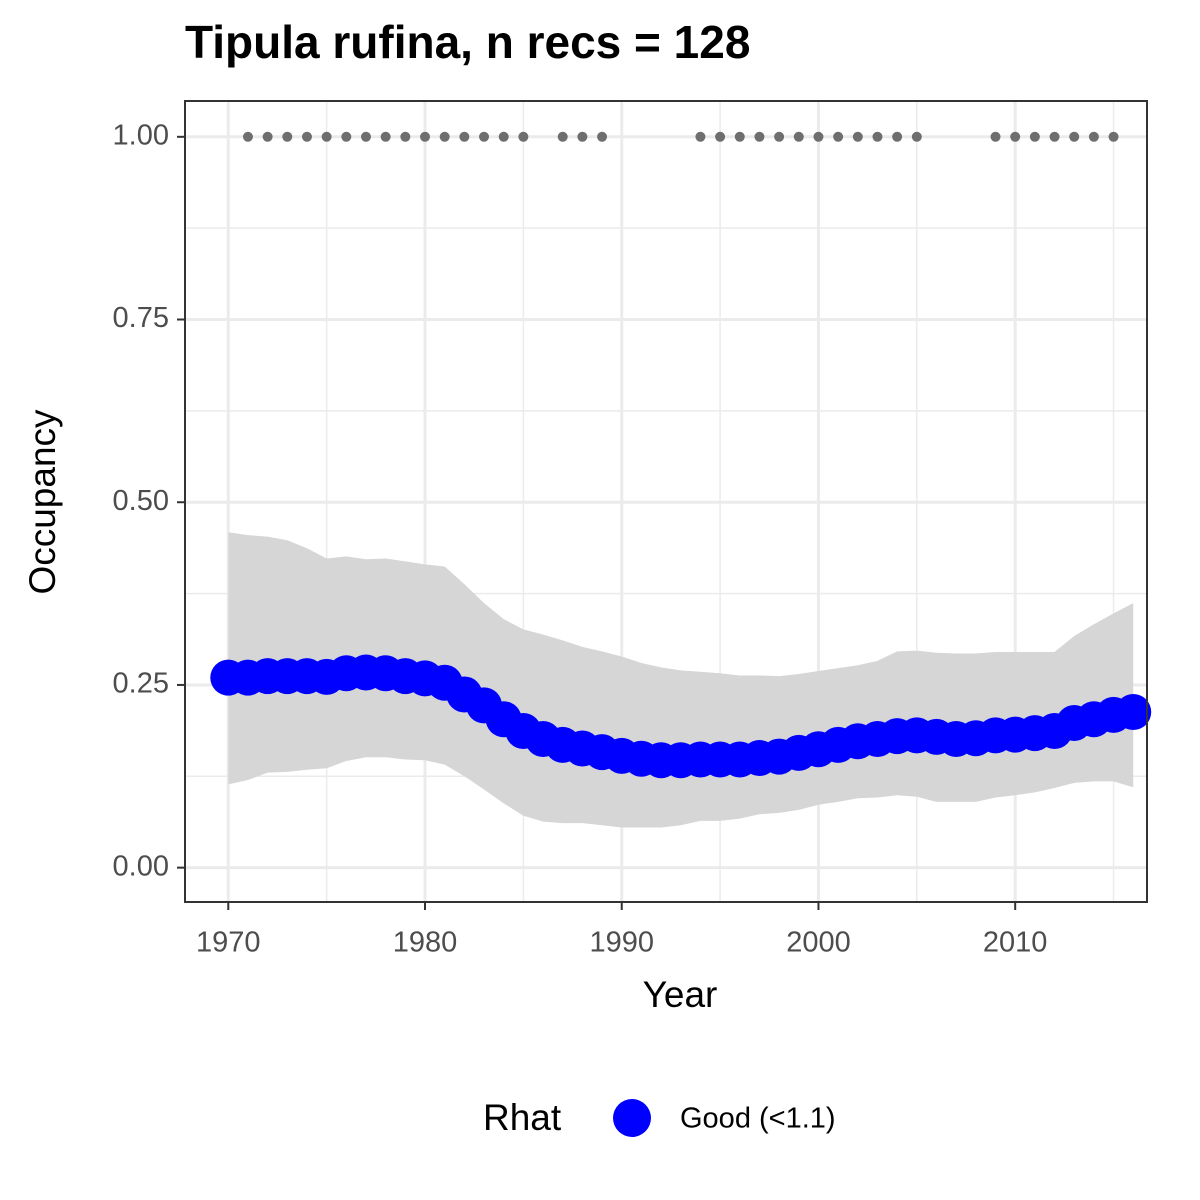 The height and width of the screenshot is (1200, 1200). What do you see at coordinates (425, 943) in the screenshot?
I see `x-tick-label: 1980` at bounding box center [425, 943].